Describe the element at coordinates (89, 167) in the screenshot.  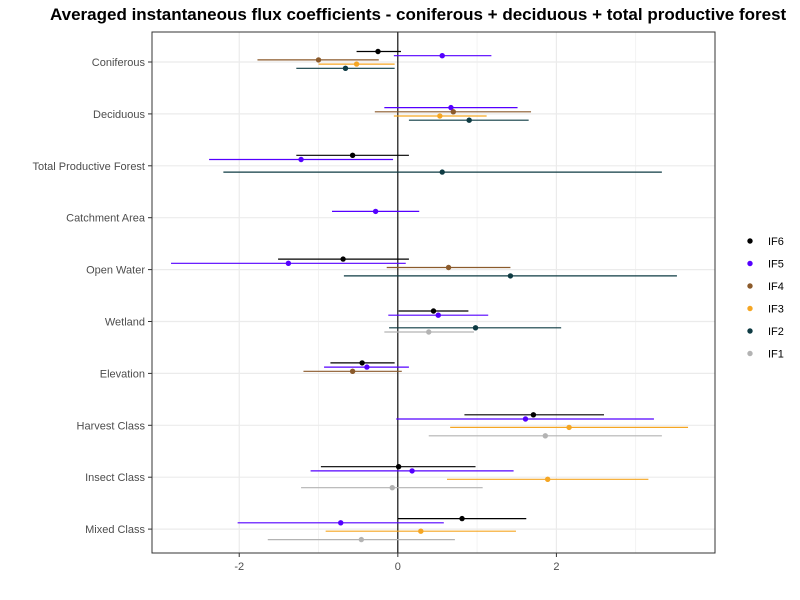
I see `y-tick-label: Total Productive Forest` at that location.